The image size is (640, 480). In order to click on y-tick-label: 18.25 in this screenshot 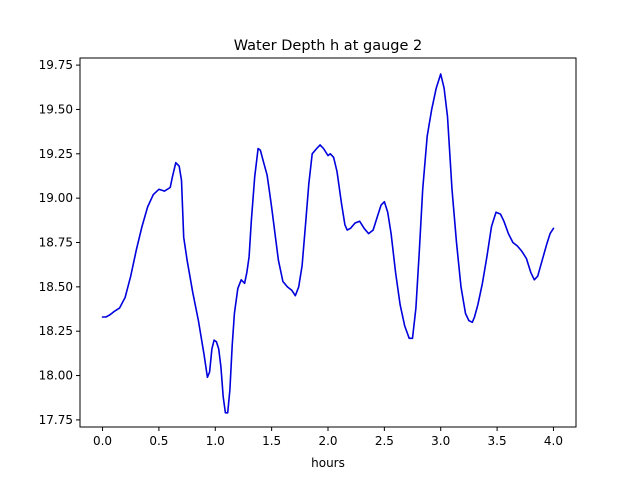, I will do `click(56, 331)`.